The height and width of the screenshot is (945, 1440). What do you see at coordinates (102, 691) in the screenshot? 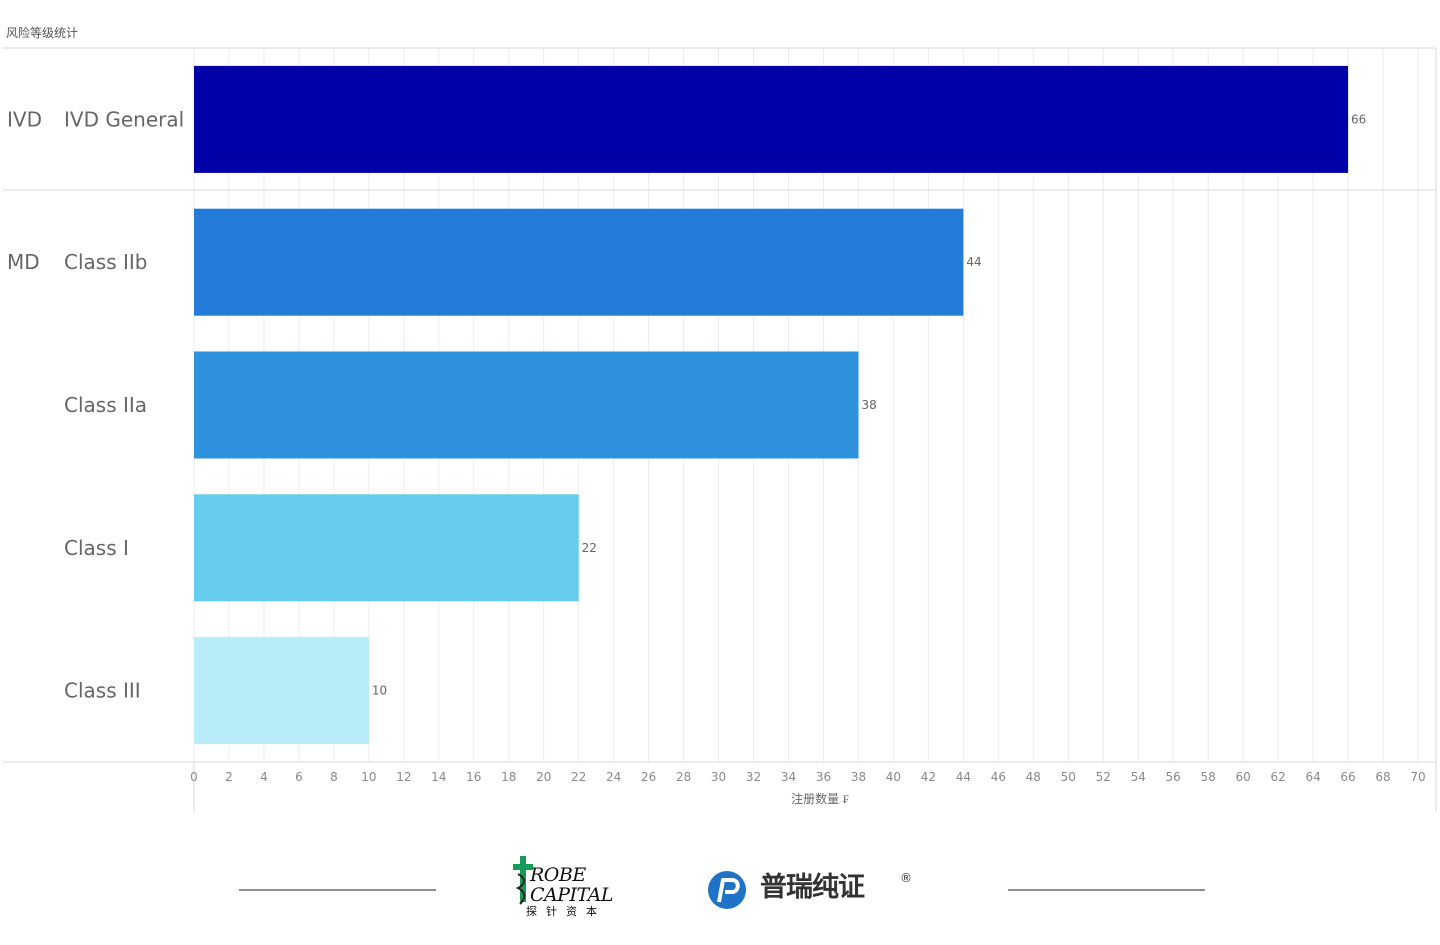
I see `category-label: Class III` at bounding box center [102, 691].